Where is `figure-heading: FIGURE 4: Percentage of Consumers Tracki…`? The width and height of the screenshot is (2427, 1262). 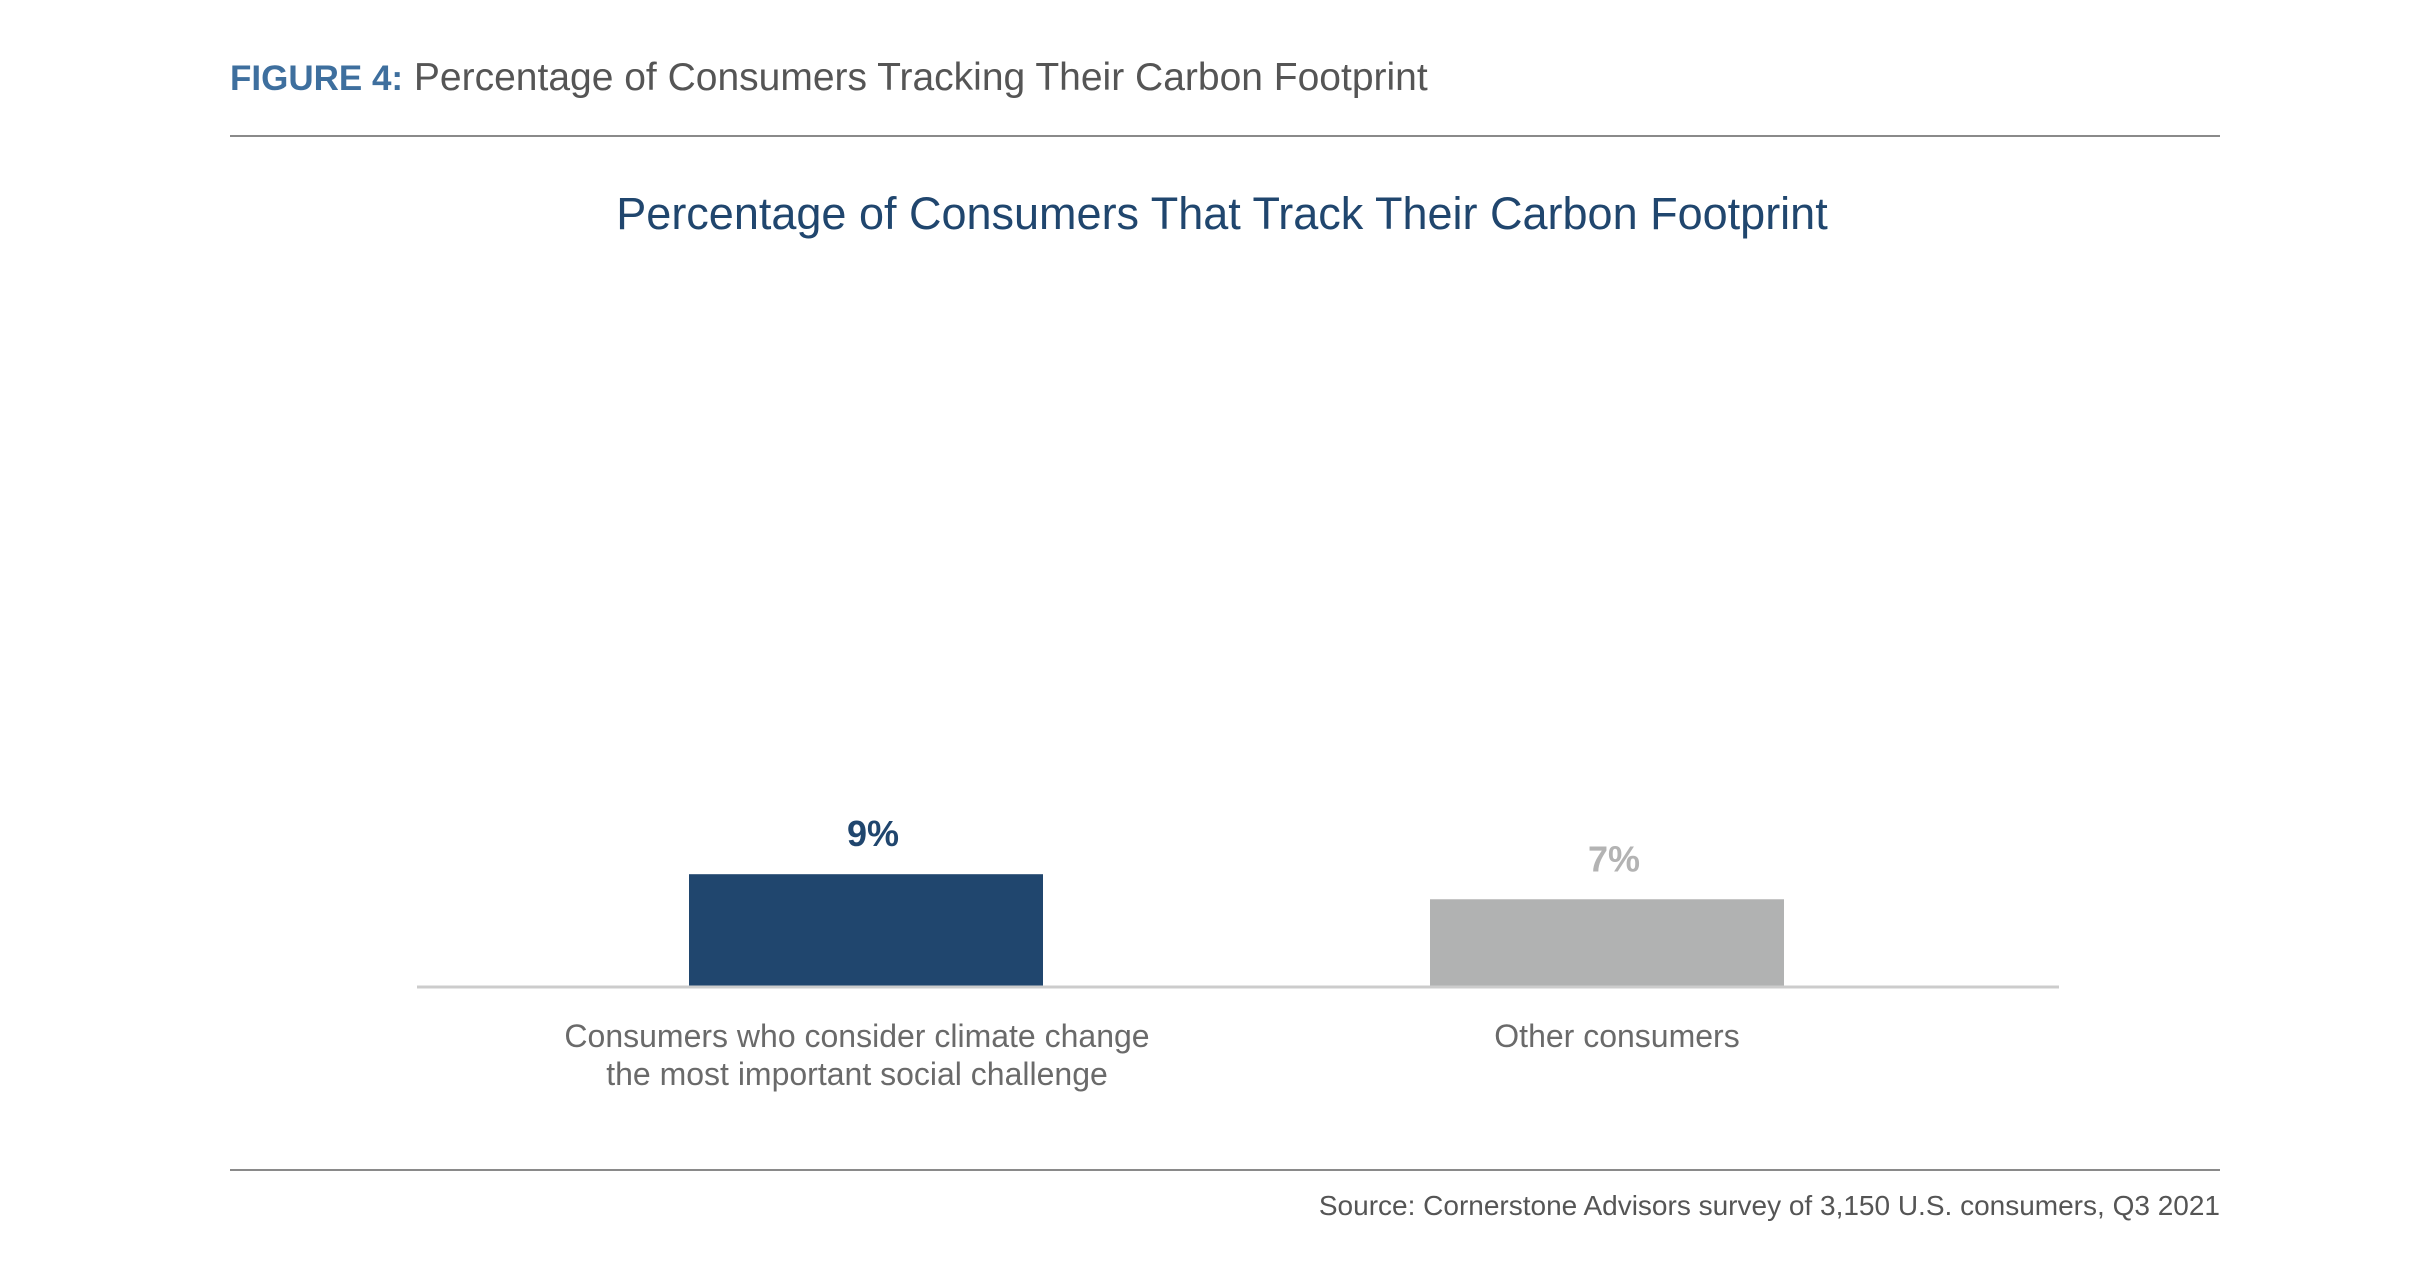 figure-heading: FIGURE 4: Percentage of Consumers Tracki… is located at coordinates (829, 78).